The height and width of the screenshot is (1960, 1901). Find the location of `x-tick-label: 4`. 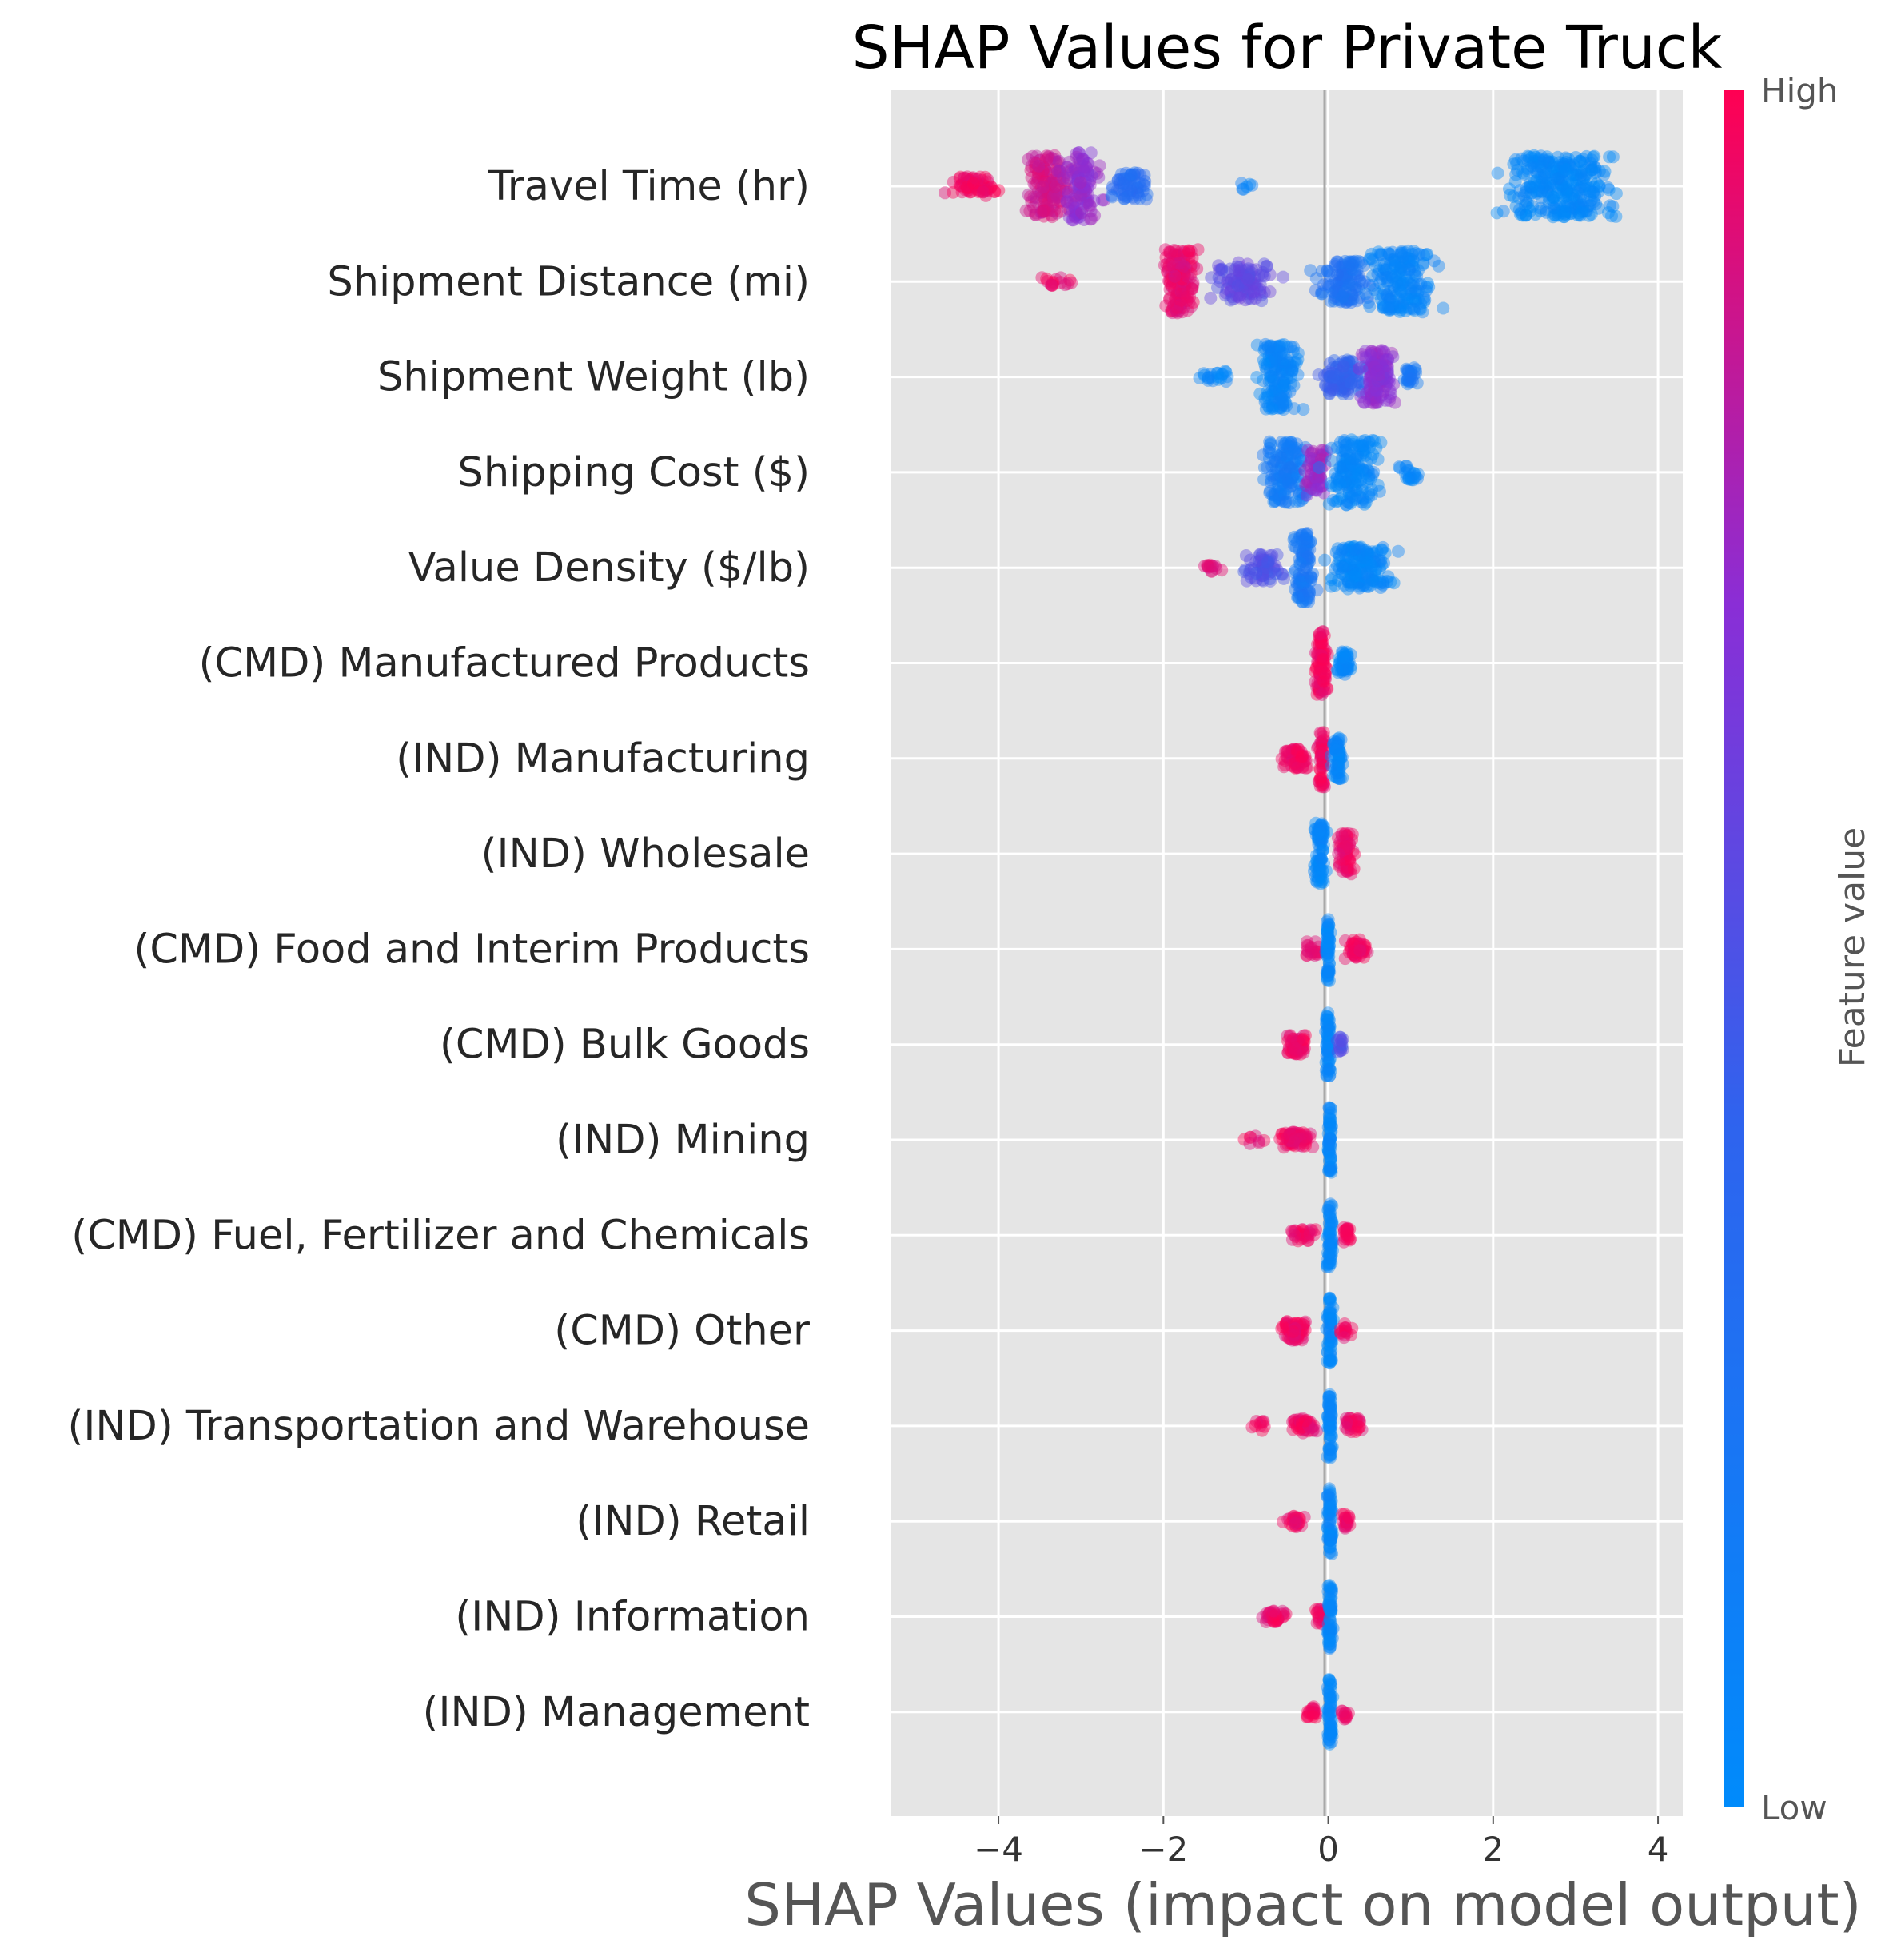

x-tick-label: 4 is located at coordinates (1658, 1849).